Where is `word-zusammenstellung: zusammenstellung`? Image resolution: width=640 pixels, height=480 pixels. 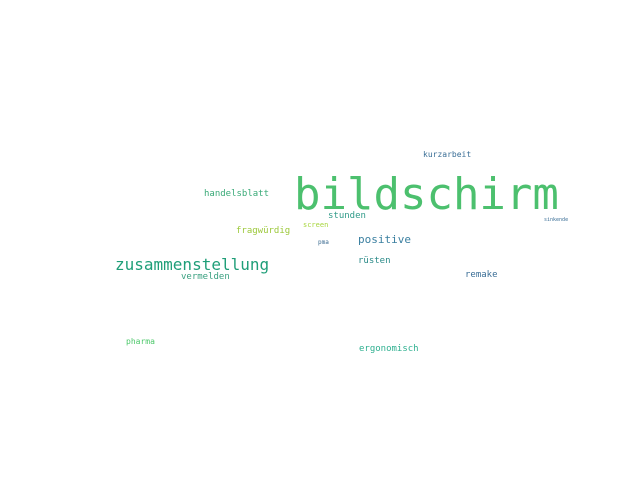
word-zusammenstellung: zusammenstellung is located at coordinates (192, 264).